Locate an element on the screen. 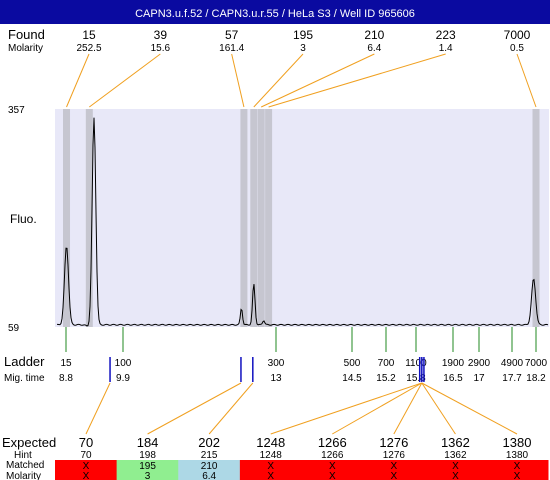 The image size is (550, 480). y-axis-label: Fluo. is located at coordinates (23, 219).